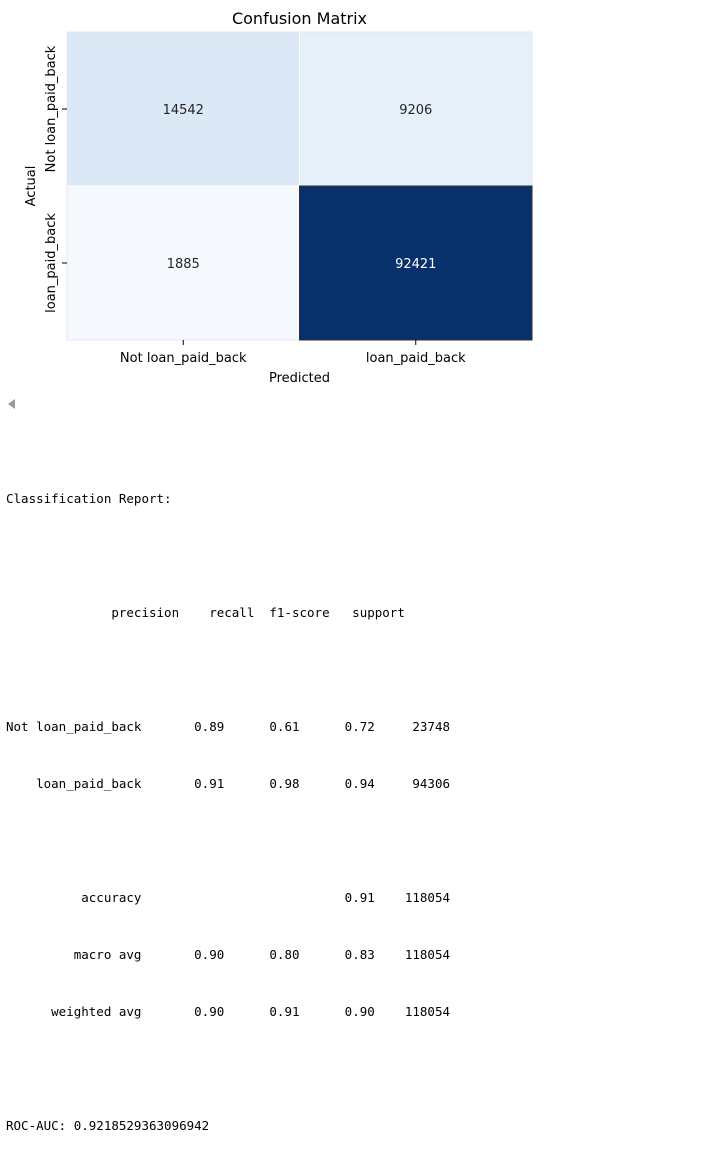 The height and width of the screenshot is (1154, 704). Describe the element at coordinates (228, 1011) in the screenshot. I see `report-row-weighted-avg: weighted avg 0.90 0.91 0.90 118054` at that location.